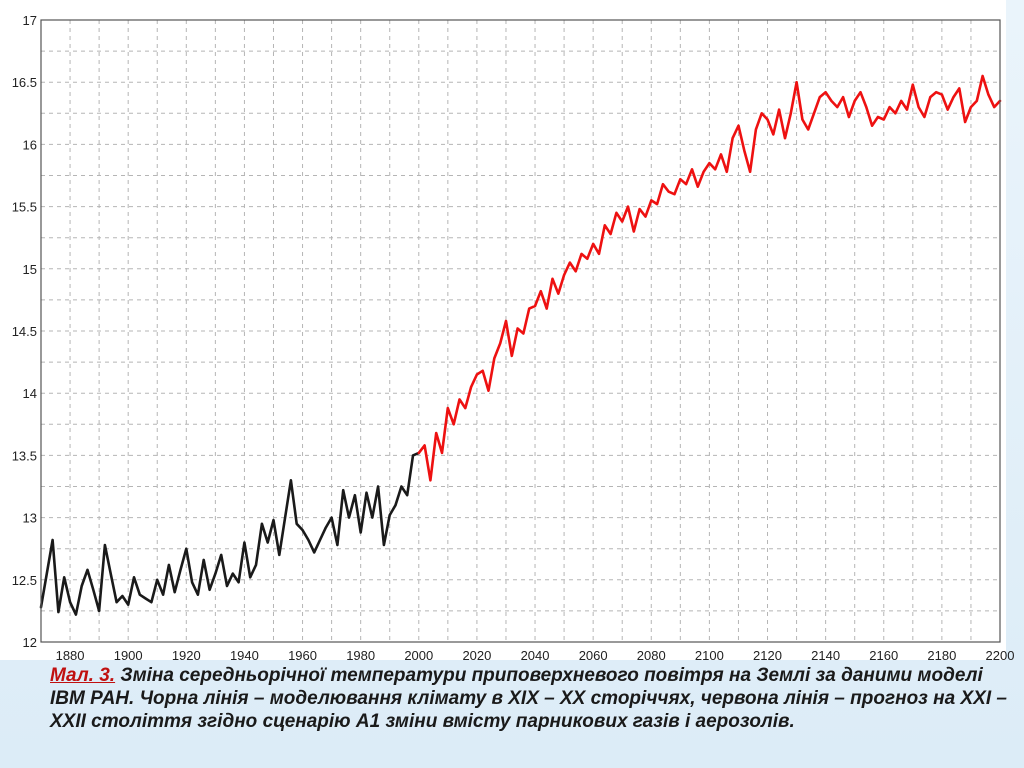 The image size is (1024, 768). Describe the element at coordinates (651, 654) in the screenshot. I see `x-tick-label: 2080` at that location.